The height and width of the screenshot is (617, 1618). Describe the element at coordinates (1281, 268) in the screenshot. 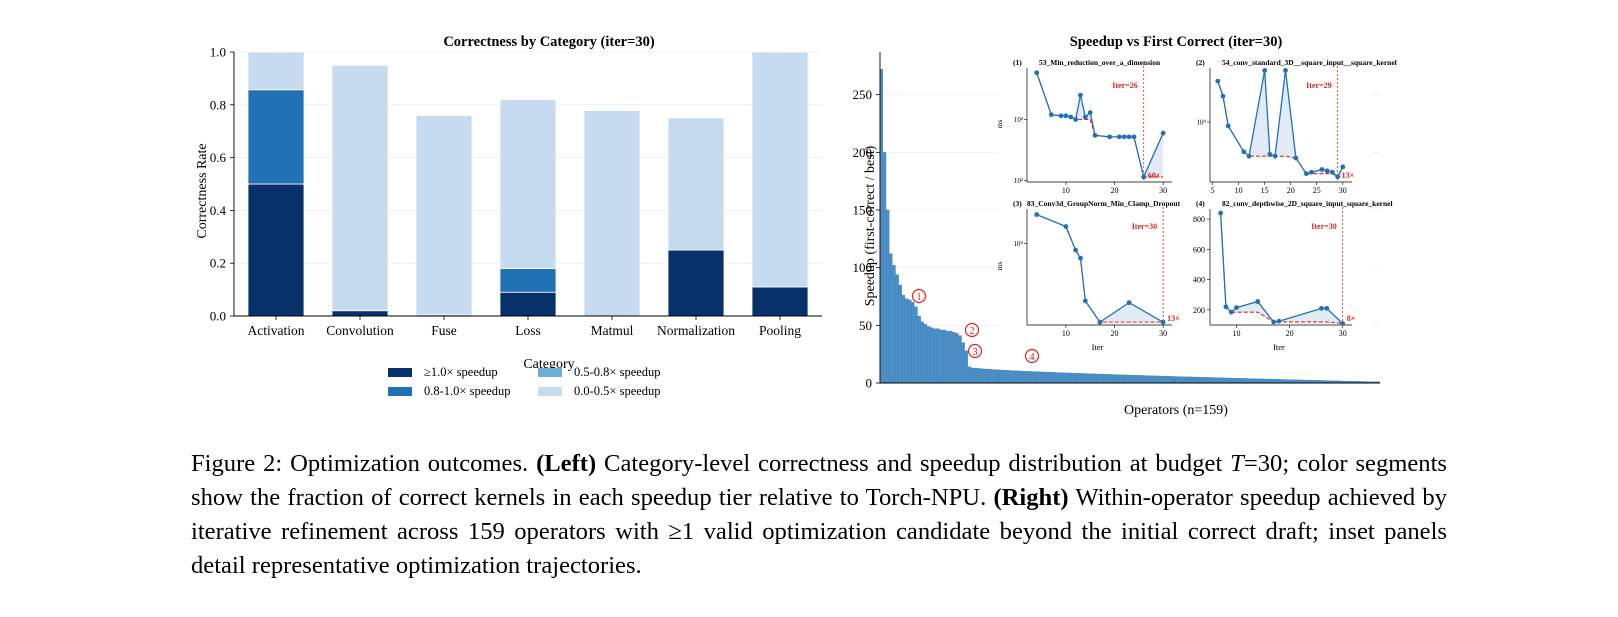

I see `inset-trajectory-line` at that location.